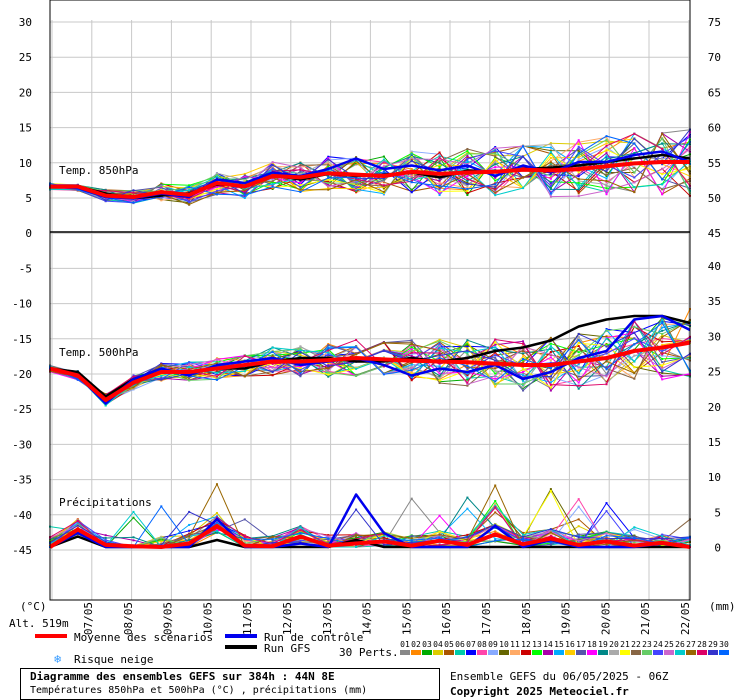  I want to click on pert-number: 27, so click(691, 644).